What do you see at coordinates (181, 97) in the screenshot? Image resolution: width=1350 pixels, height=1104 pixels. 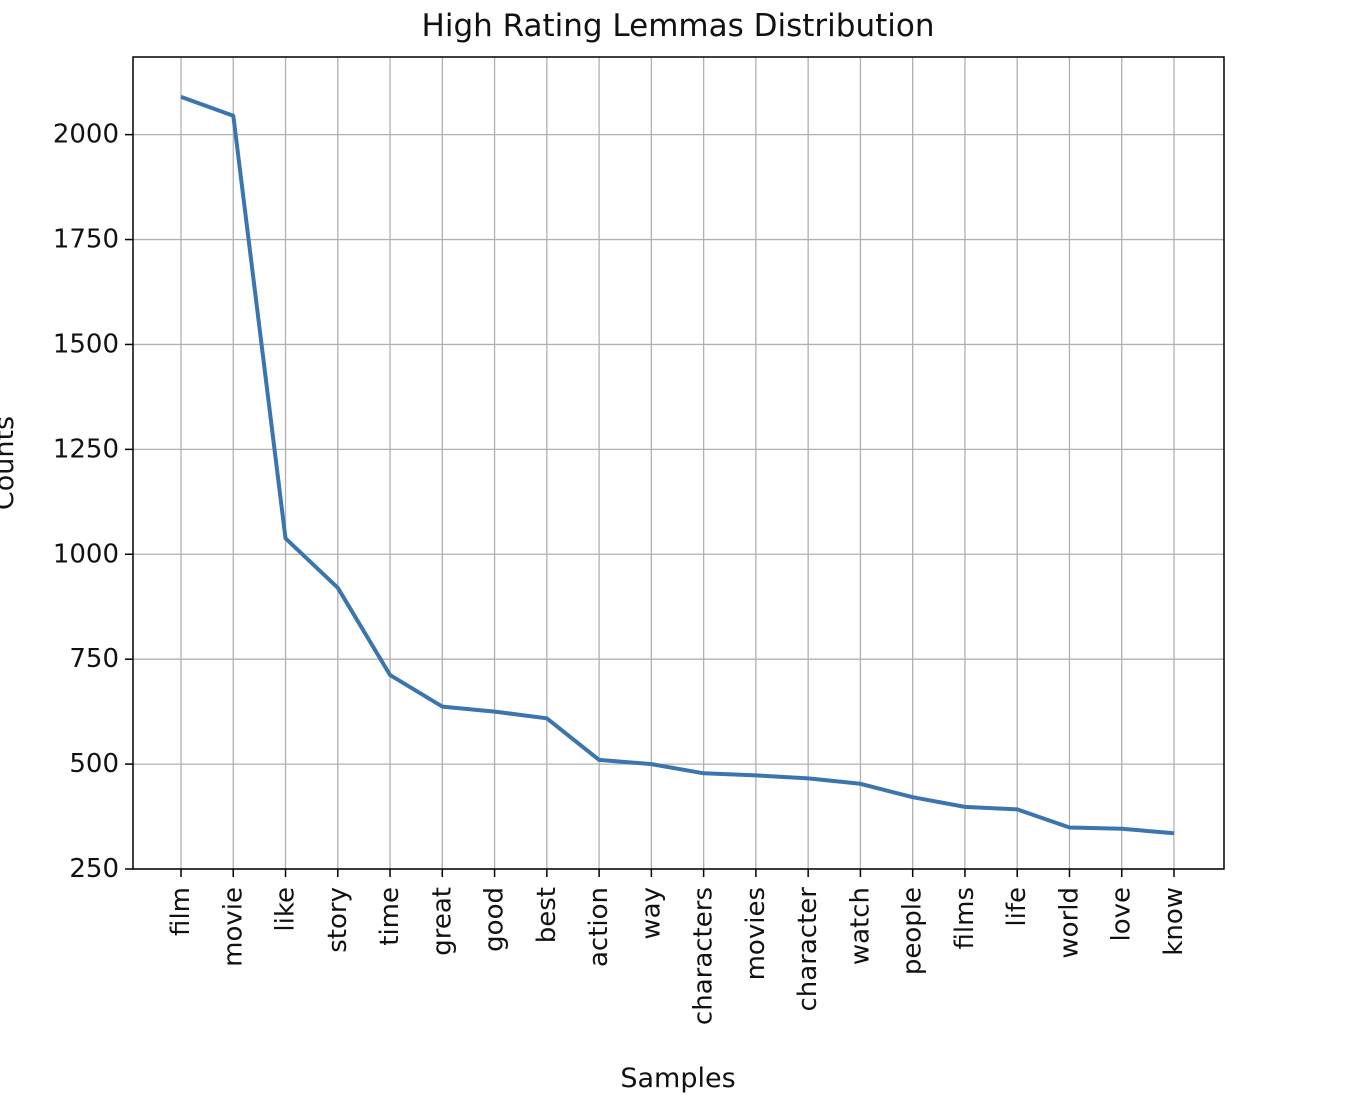 I see `data-point-film` at bounding box center [181, 97].